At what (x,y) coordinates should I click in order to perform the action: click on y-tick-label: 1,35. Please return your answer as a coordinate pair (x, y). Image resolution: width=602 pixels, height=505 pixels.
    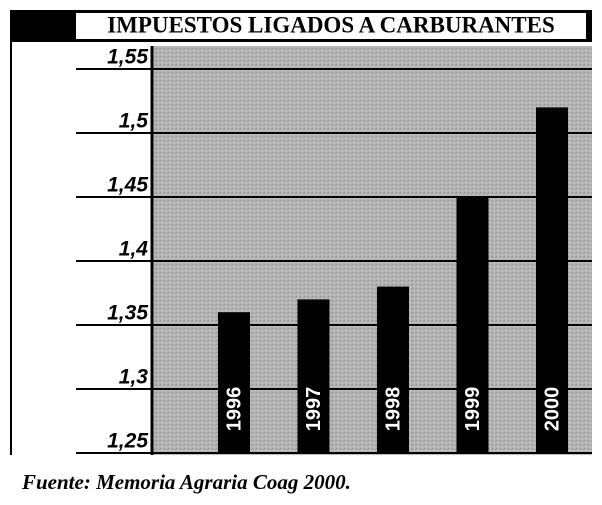
    Looking at the image, I should click on (127, 313).